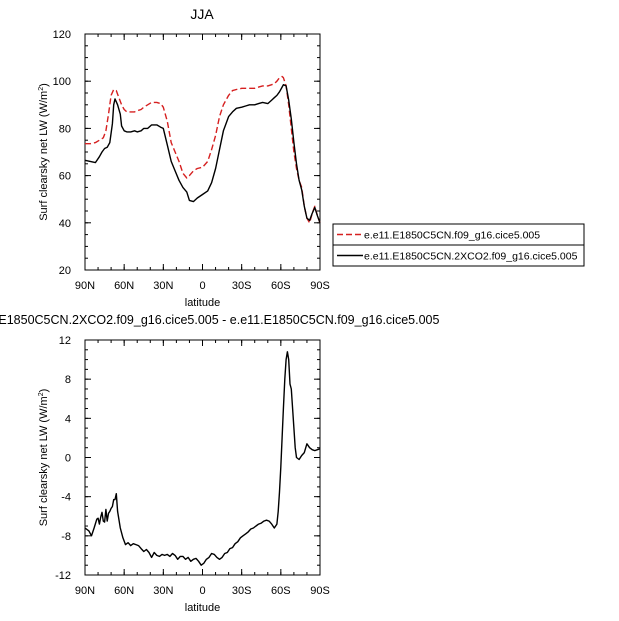 Image resolution: width=619 pixels, height=621 pixels. Describe the element at coordinates (202, 14) in the screenshot. I see `chart-title: JJA` at that location.